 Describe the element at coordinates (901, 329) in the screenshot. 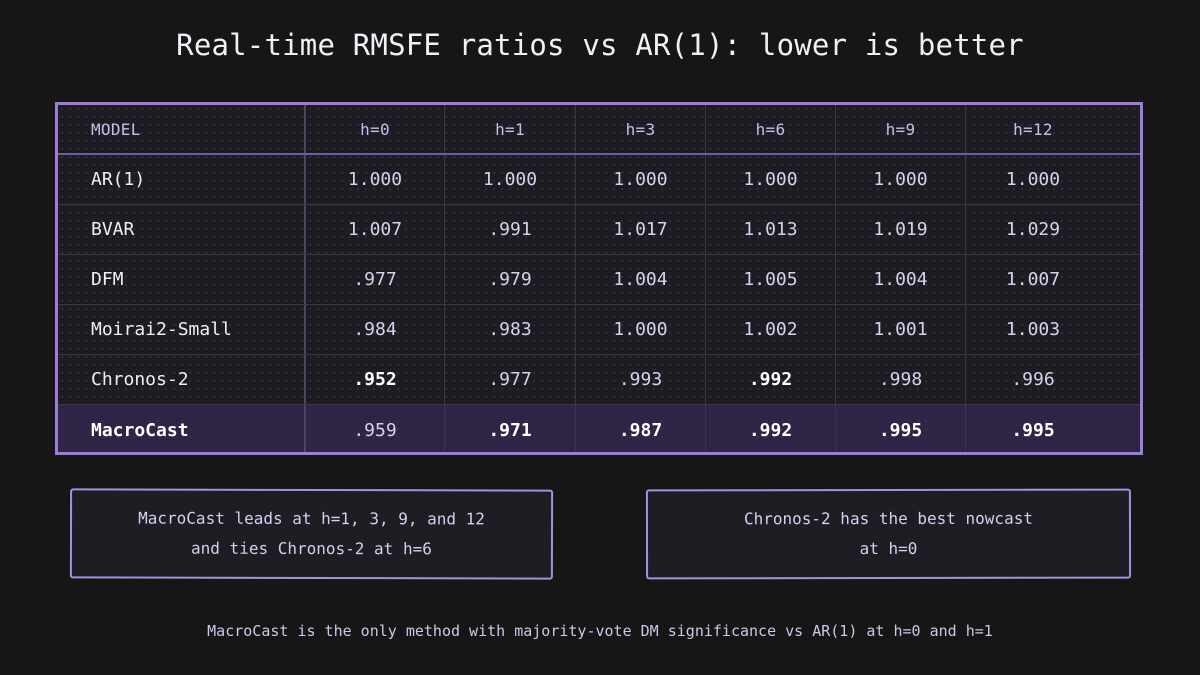

I see `table-cell-value: 1.001` at that location.